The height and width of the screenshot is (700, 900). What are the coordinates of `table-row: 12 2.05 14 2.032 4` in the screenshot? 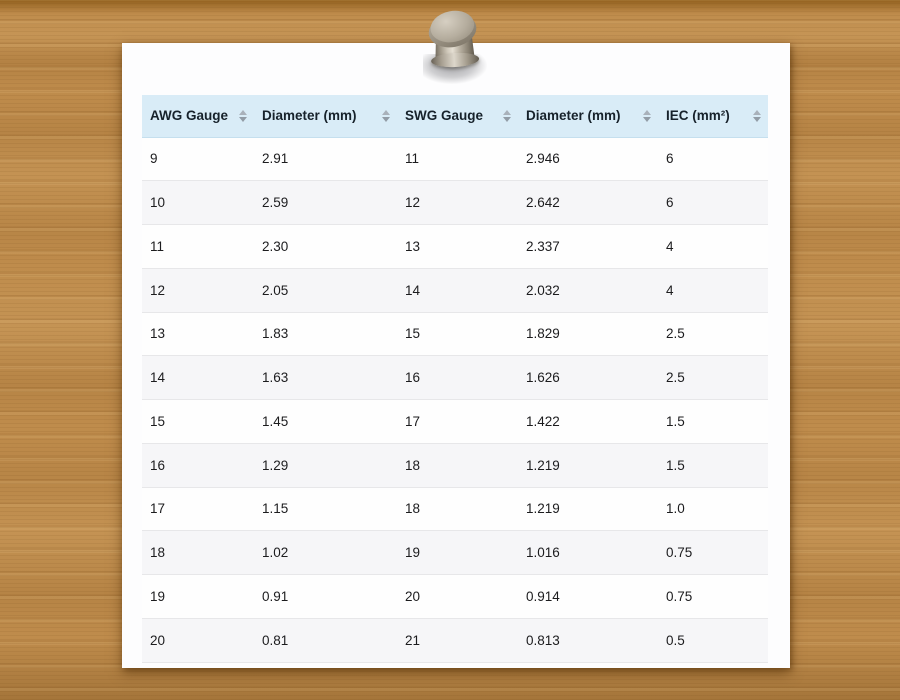 It's located at (455, 290).